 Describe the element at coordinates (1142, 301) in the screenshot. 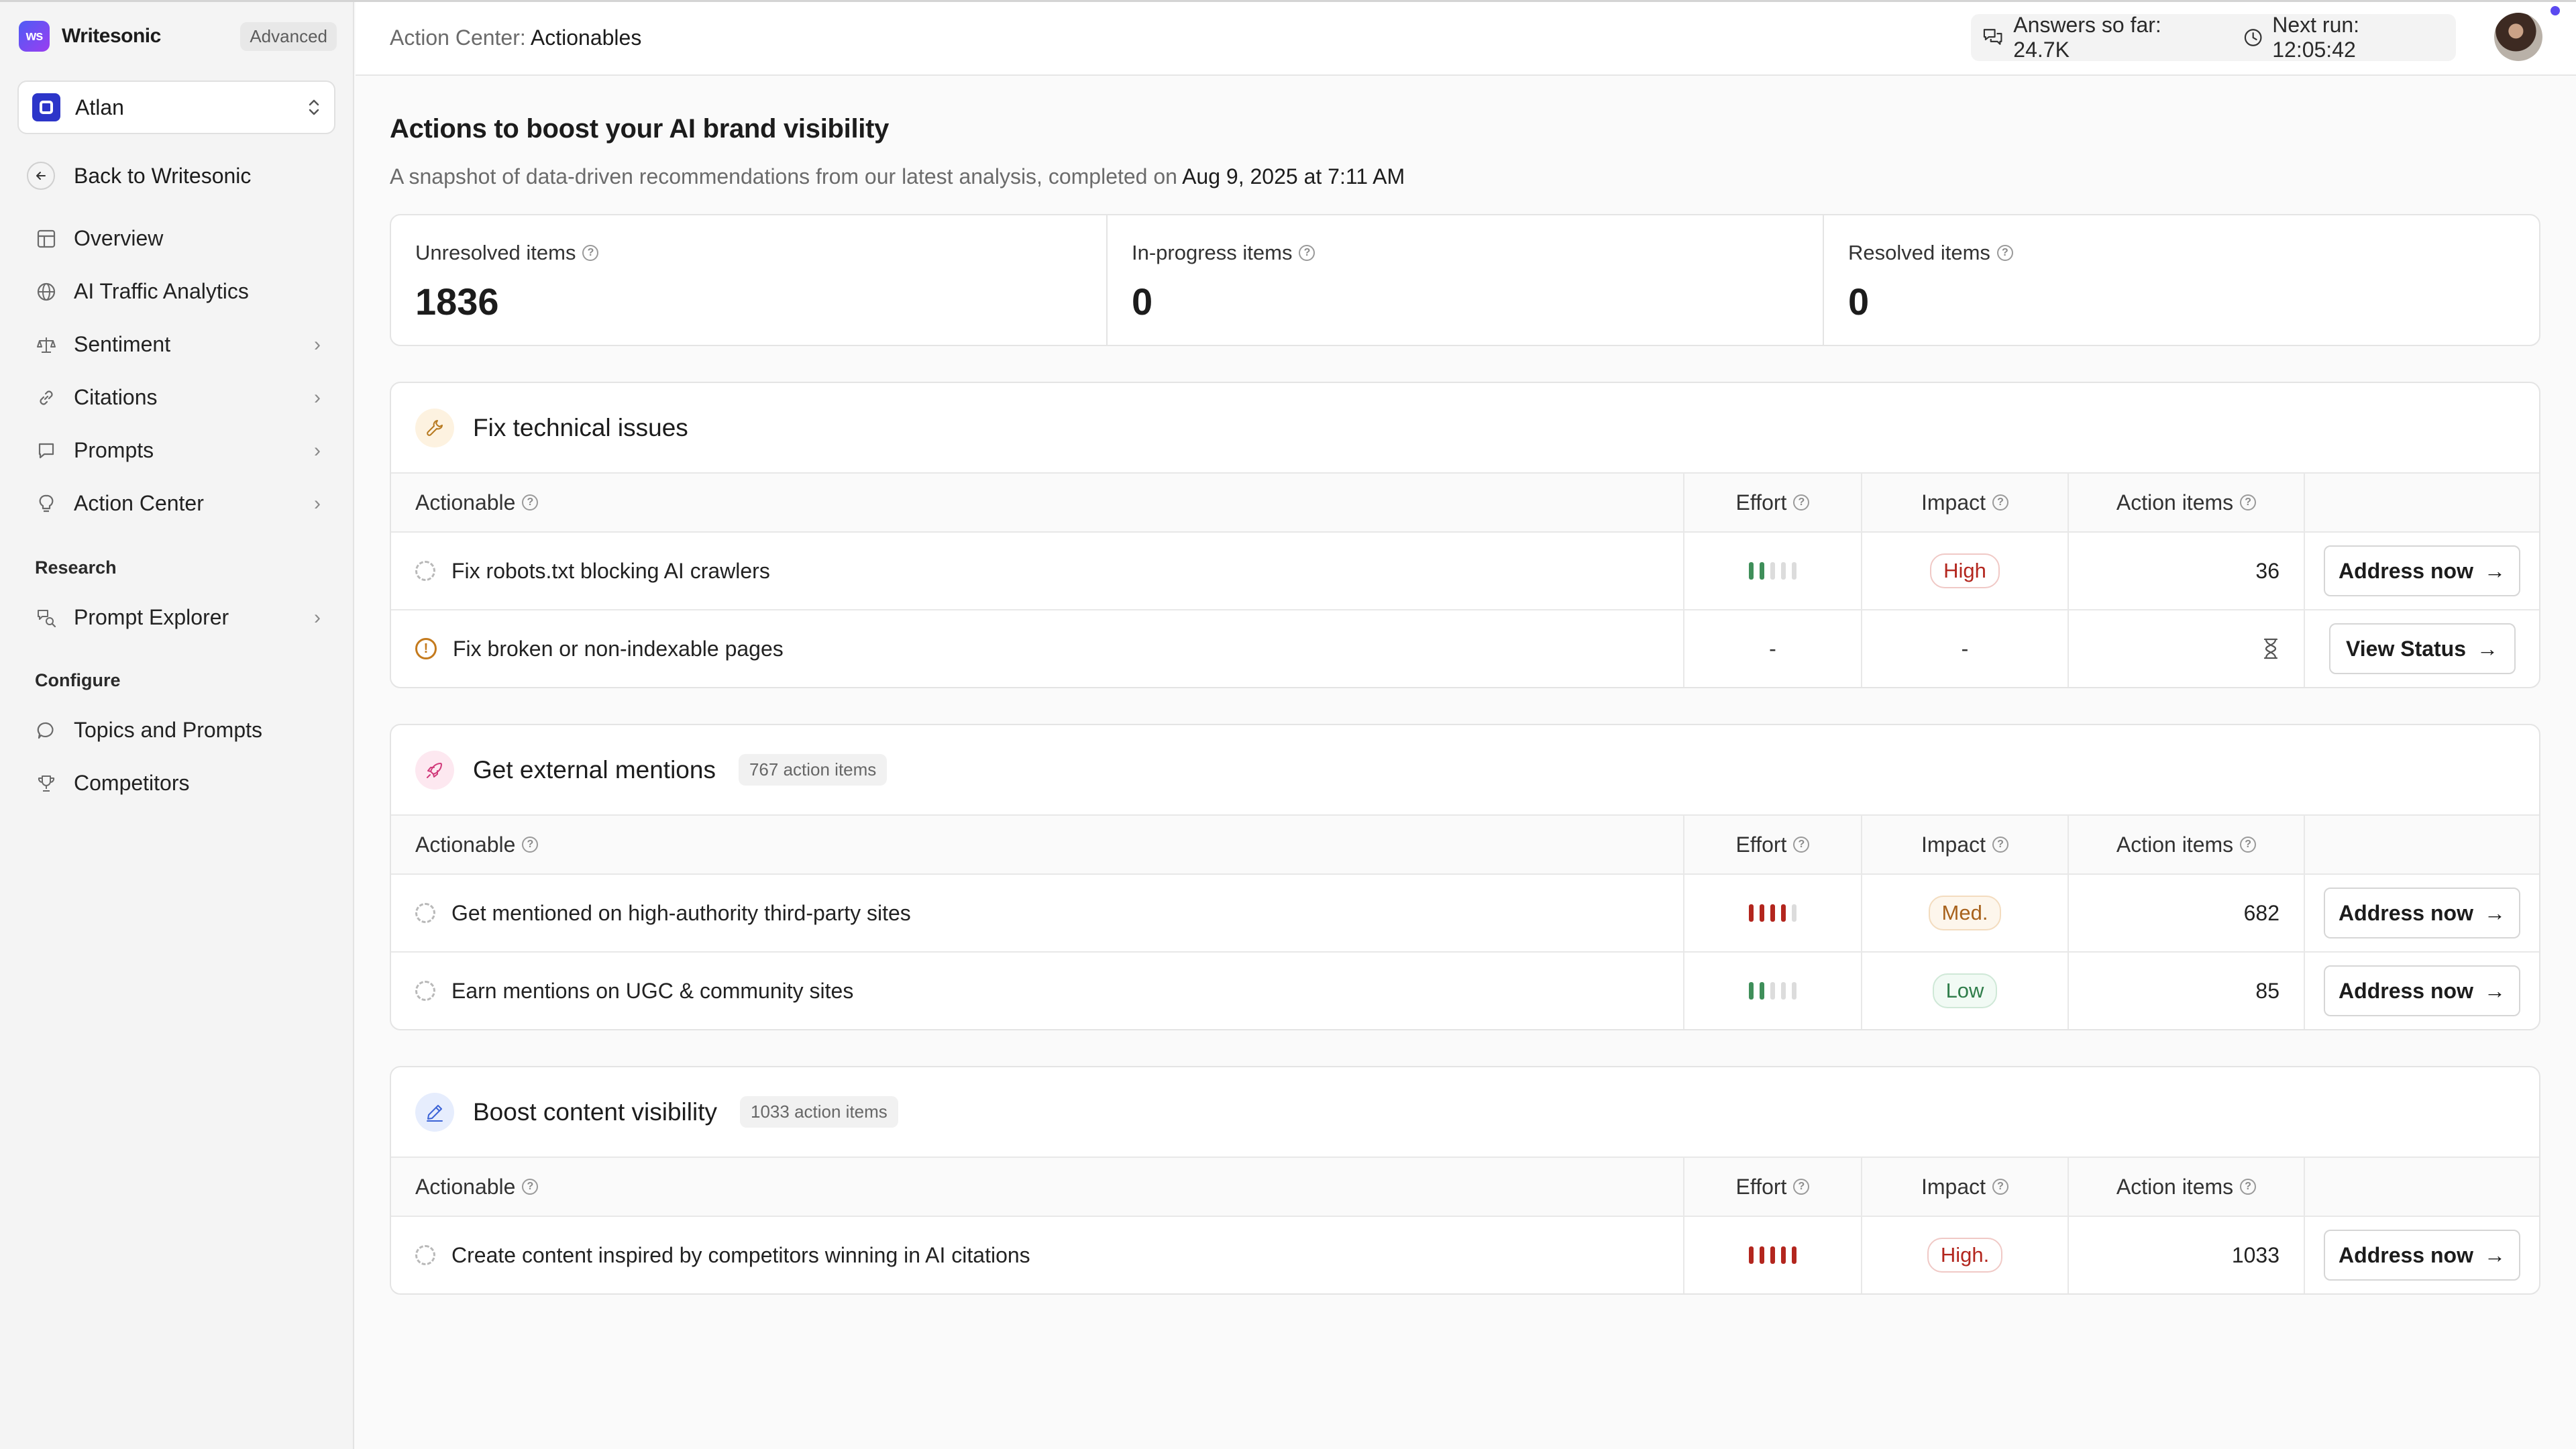

I see `summary-value: 0` at that location.